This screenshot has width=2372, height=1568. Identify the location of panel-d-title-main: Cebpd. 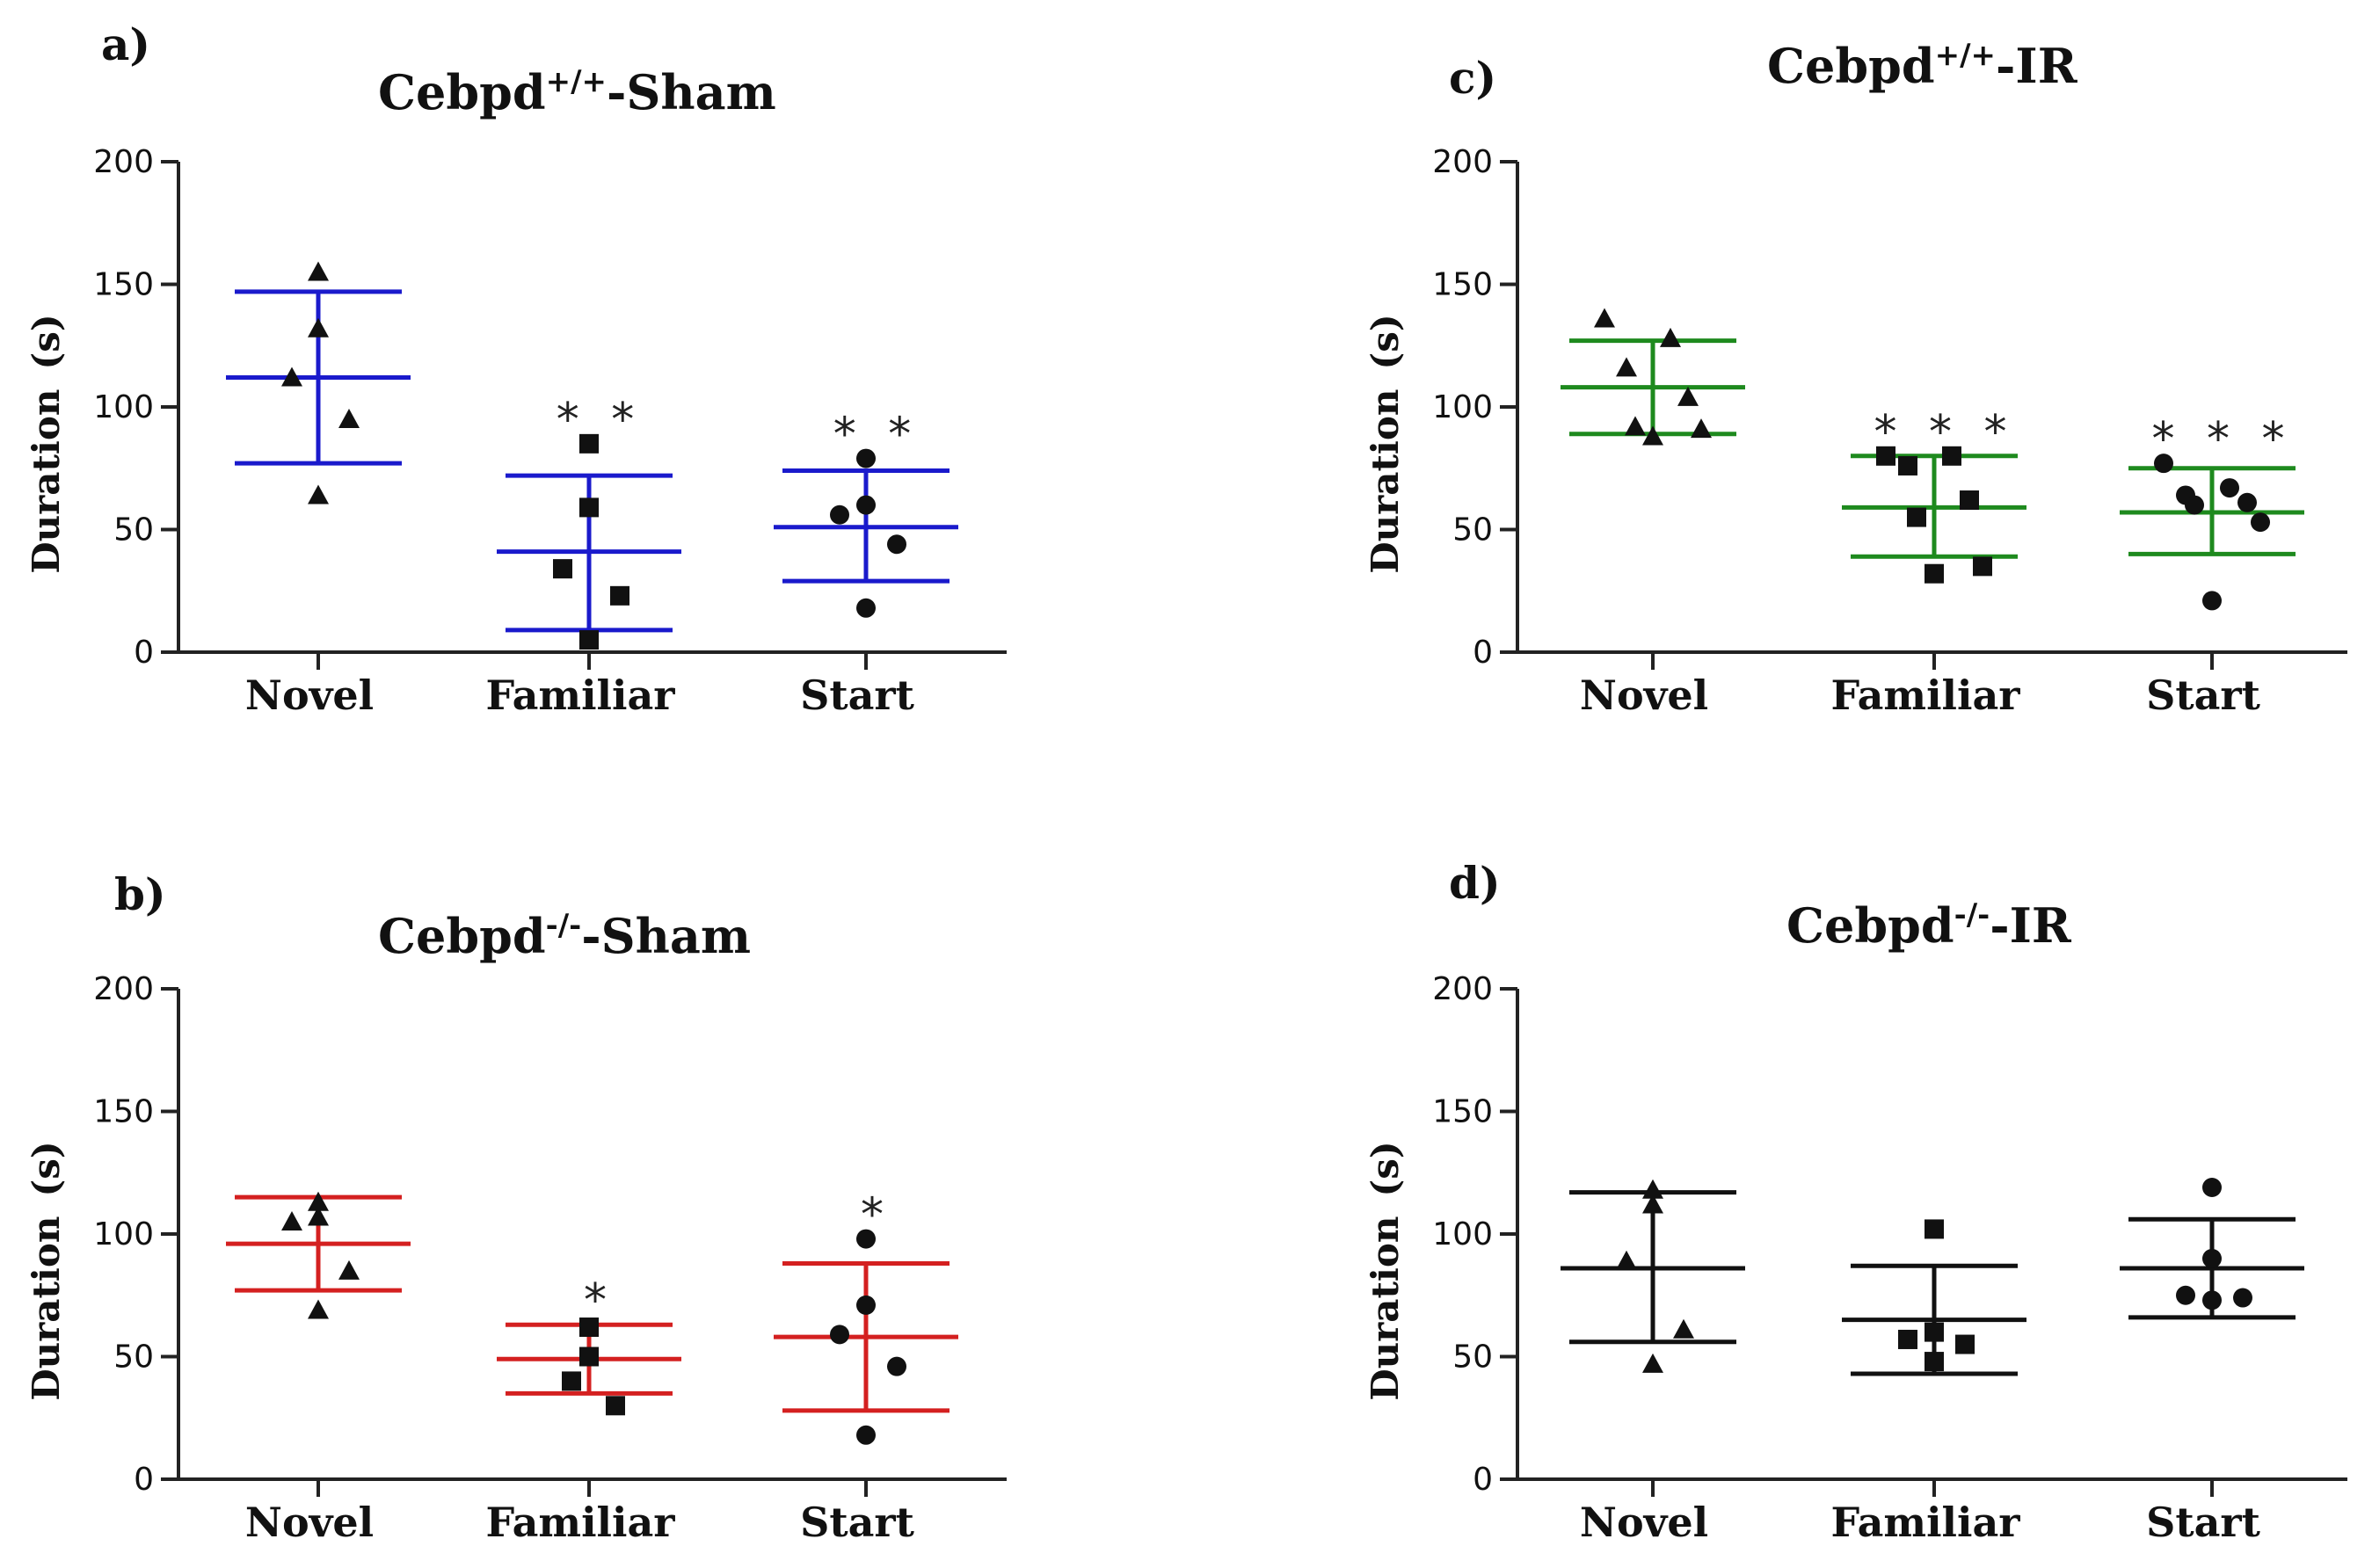
(1870, 925).